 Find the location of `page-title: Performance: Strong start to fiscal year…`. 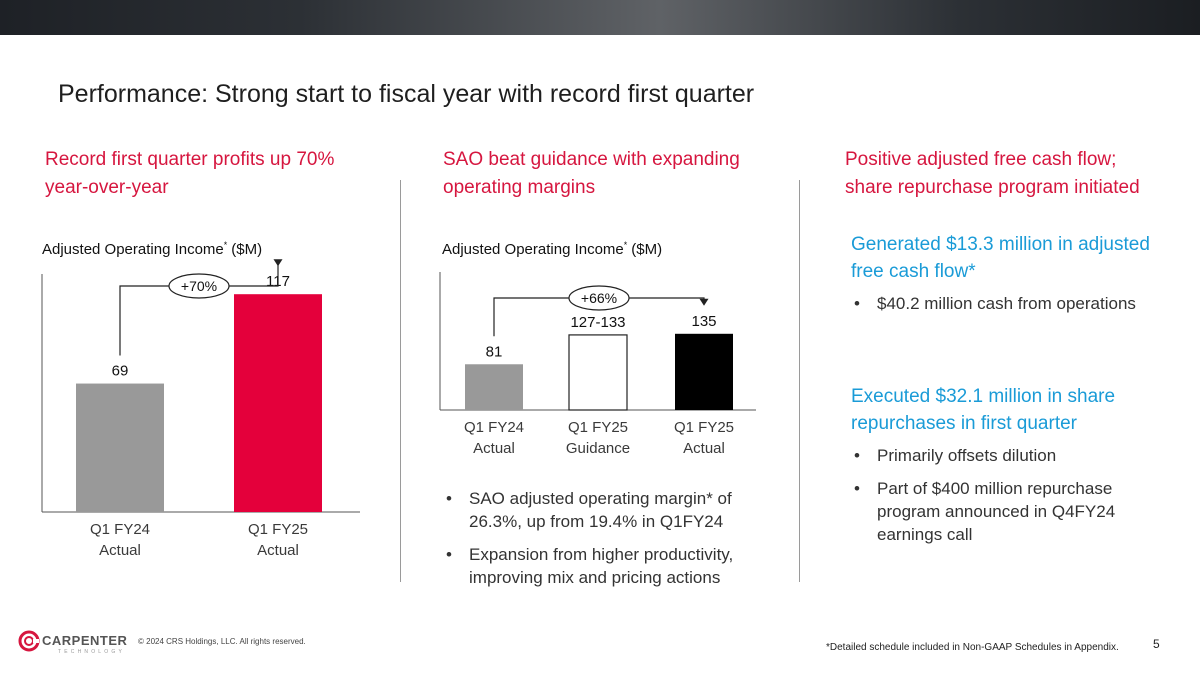

page-title: Performance: Strong start to fiscal year… is located at coordinates (406, 94).